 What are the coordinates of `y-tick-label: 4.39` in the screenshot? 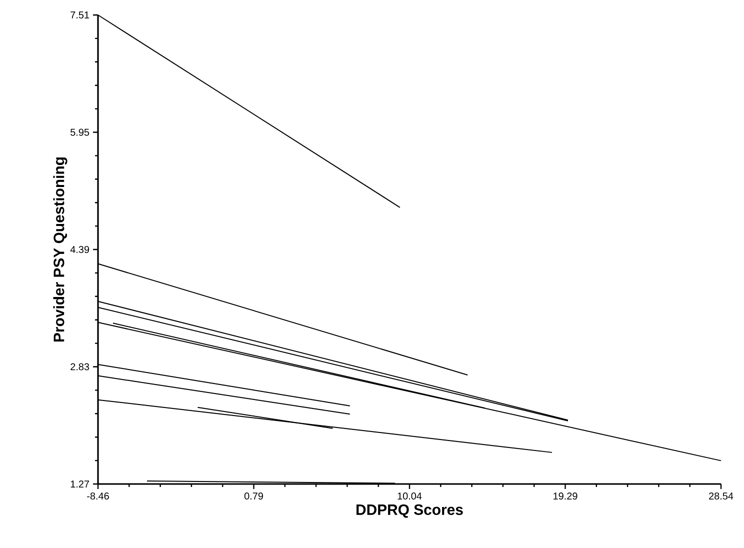 It's located at (80, 250).